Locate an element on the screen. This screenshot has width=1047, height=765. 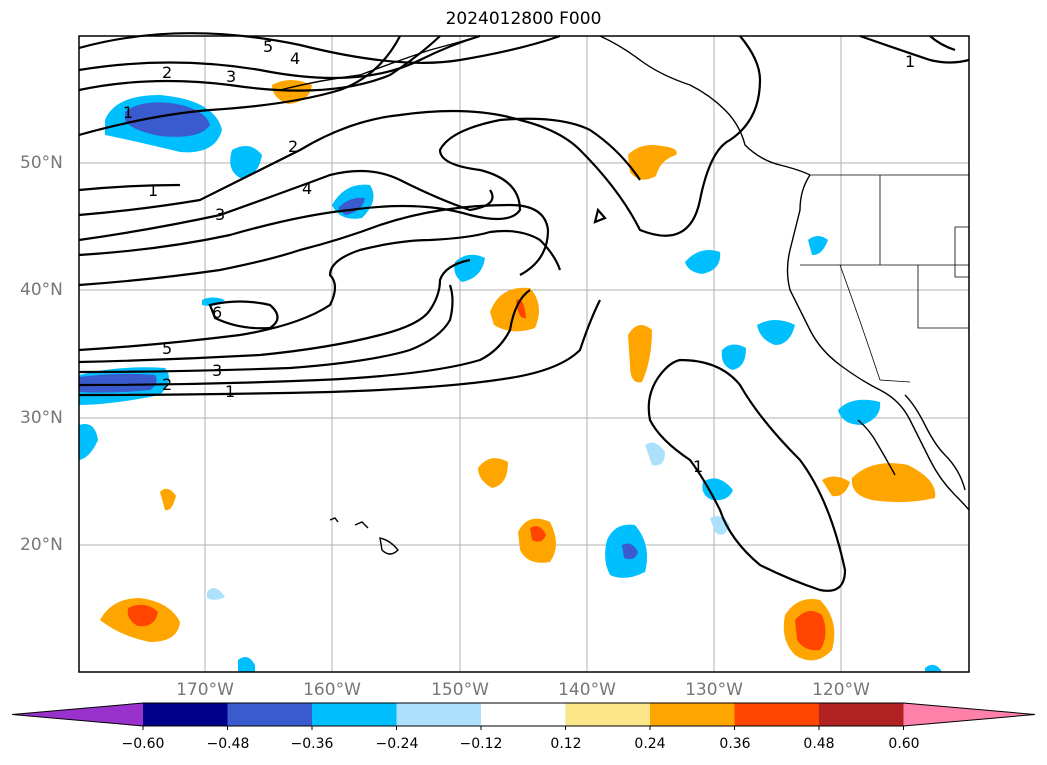
colorbar-tick-label: −0.24 is located at coordinates (397, 744).